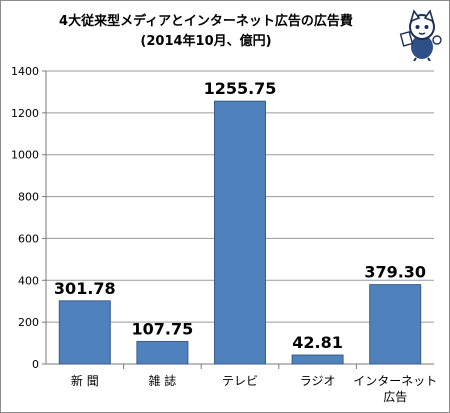 The height and width of the screenshot is (413, 450). Describe the element at coordinates (240, 381) in the screenshot. I see `x-tick-label: テレビ` at that location.